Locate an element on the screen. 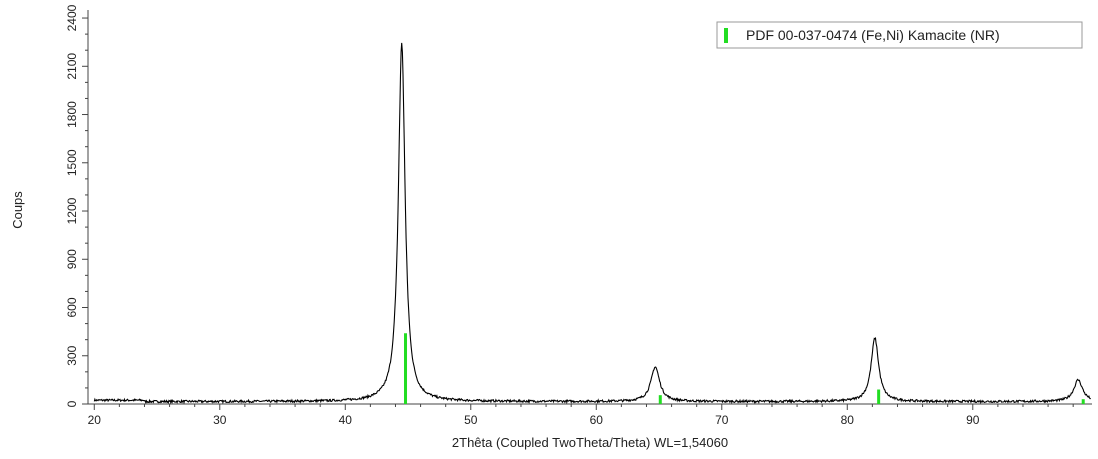 This screenshot has width=1098, height=459. legend: PDF 00-037-0474 (Fe,Ni) Kamacite (NR) is located at coordinates (899, 35).